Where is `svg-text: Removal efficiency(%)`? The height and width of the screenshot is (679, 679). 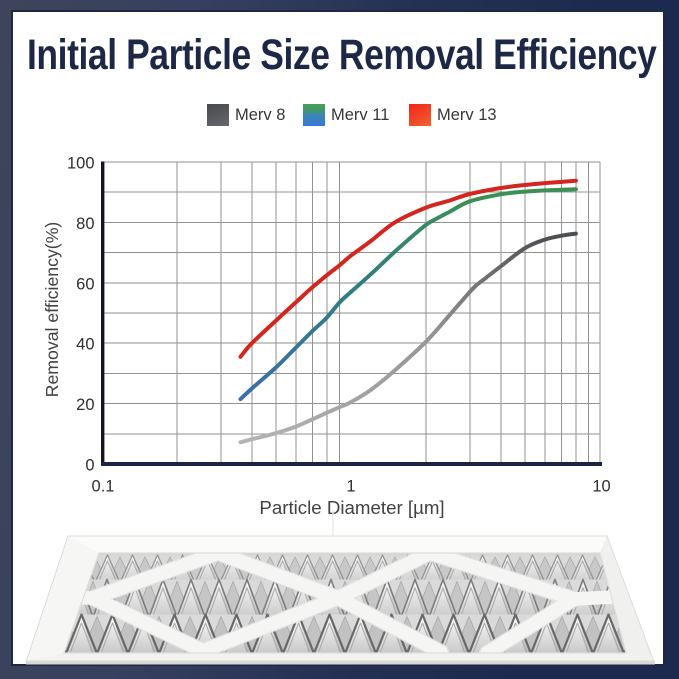
svg-text: Removal efficiency(%) is located at coordinates (52, 310).